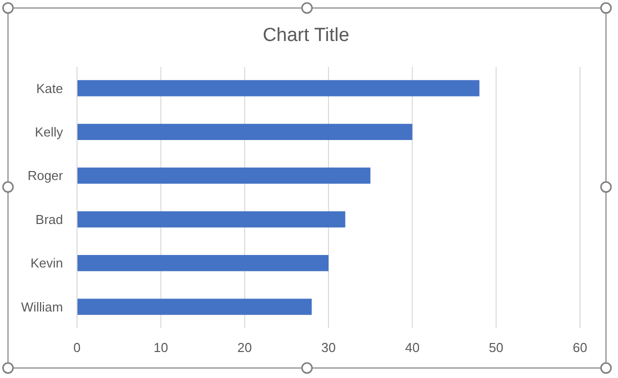 The height and width of the screenshot is (378, 618). Describe the element at coordinates (49, 219) in the screenshot. I see `y-tick-label: Brad` at that location.